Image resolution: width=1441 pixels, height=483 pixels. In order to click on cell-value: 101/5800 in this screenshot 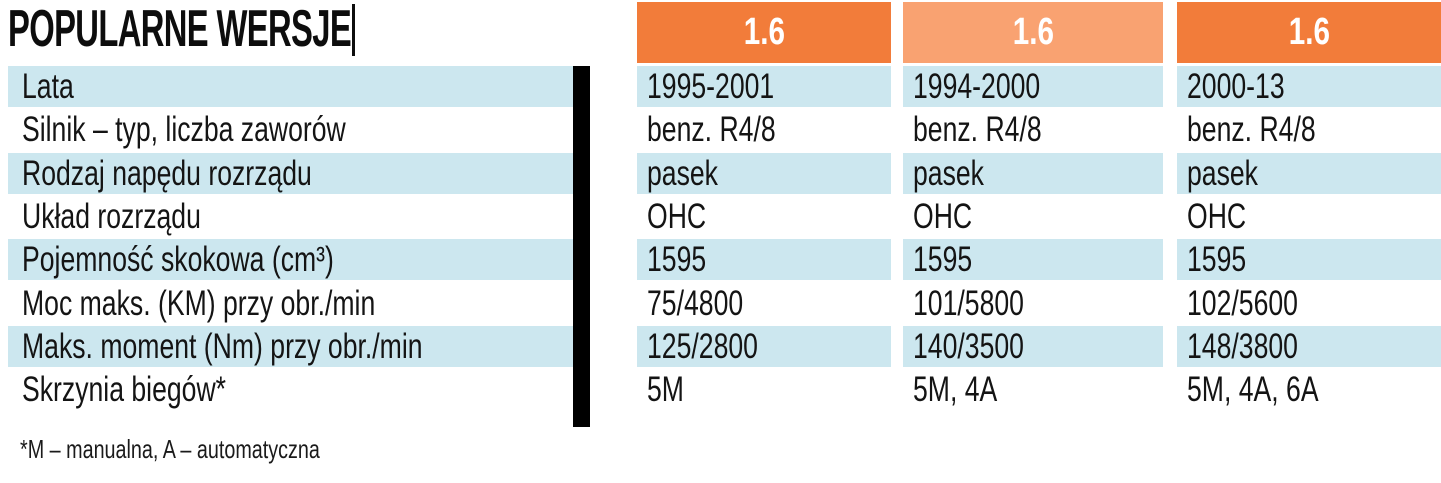, I will do `click(968, 303)`.